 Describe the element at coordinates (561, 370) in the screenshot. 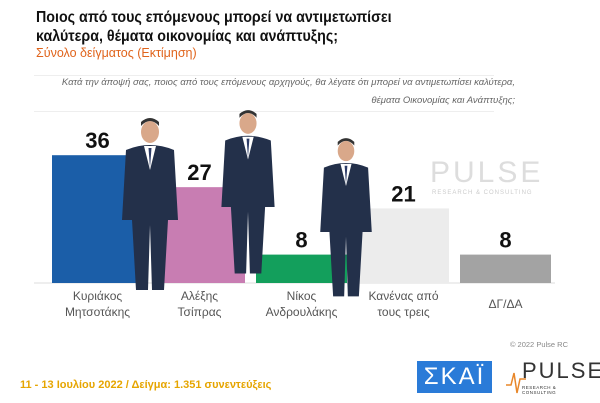

I see `pulse-logo-text: PULSE` at that location.